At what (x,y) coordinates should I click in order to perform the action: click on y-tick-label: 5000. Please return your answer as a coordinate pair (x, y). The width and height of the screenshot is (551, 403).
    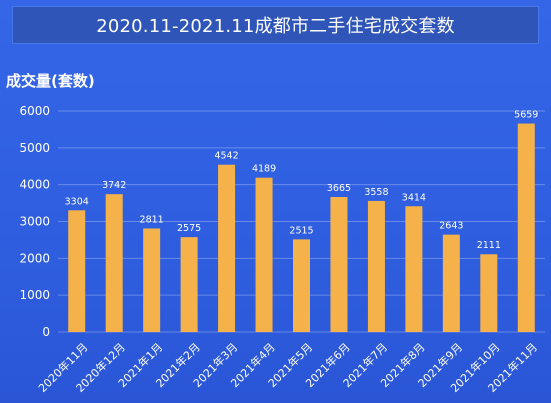
    Looking at the image, I should click on (34, 148).